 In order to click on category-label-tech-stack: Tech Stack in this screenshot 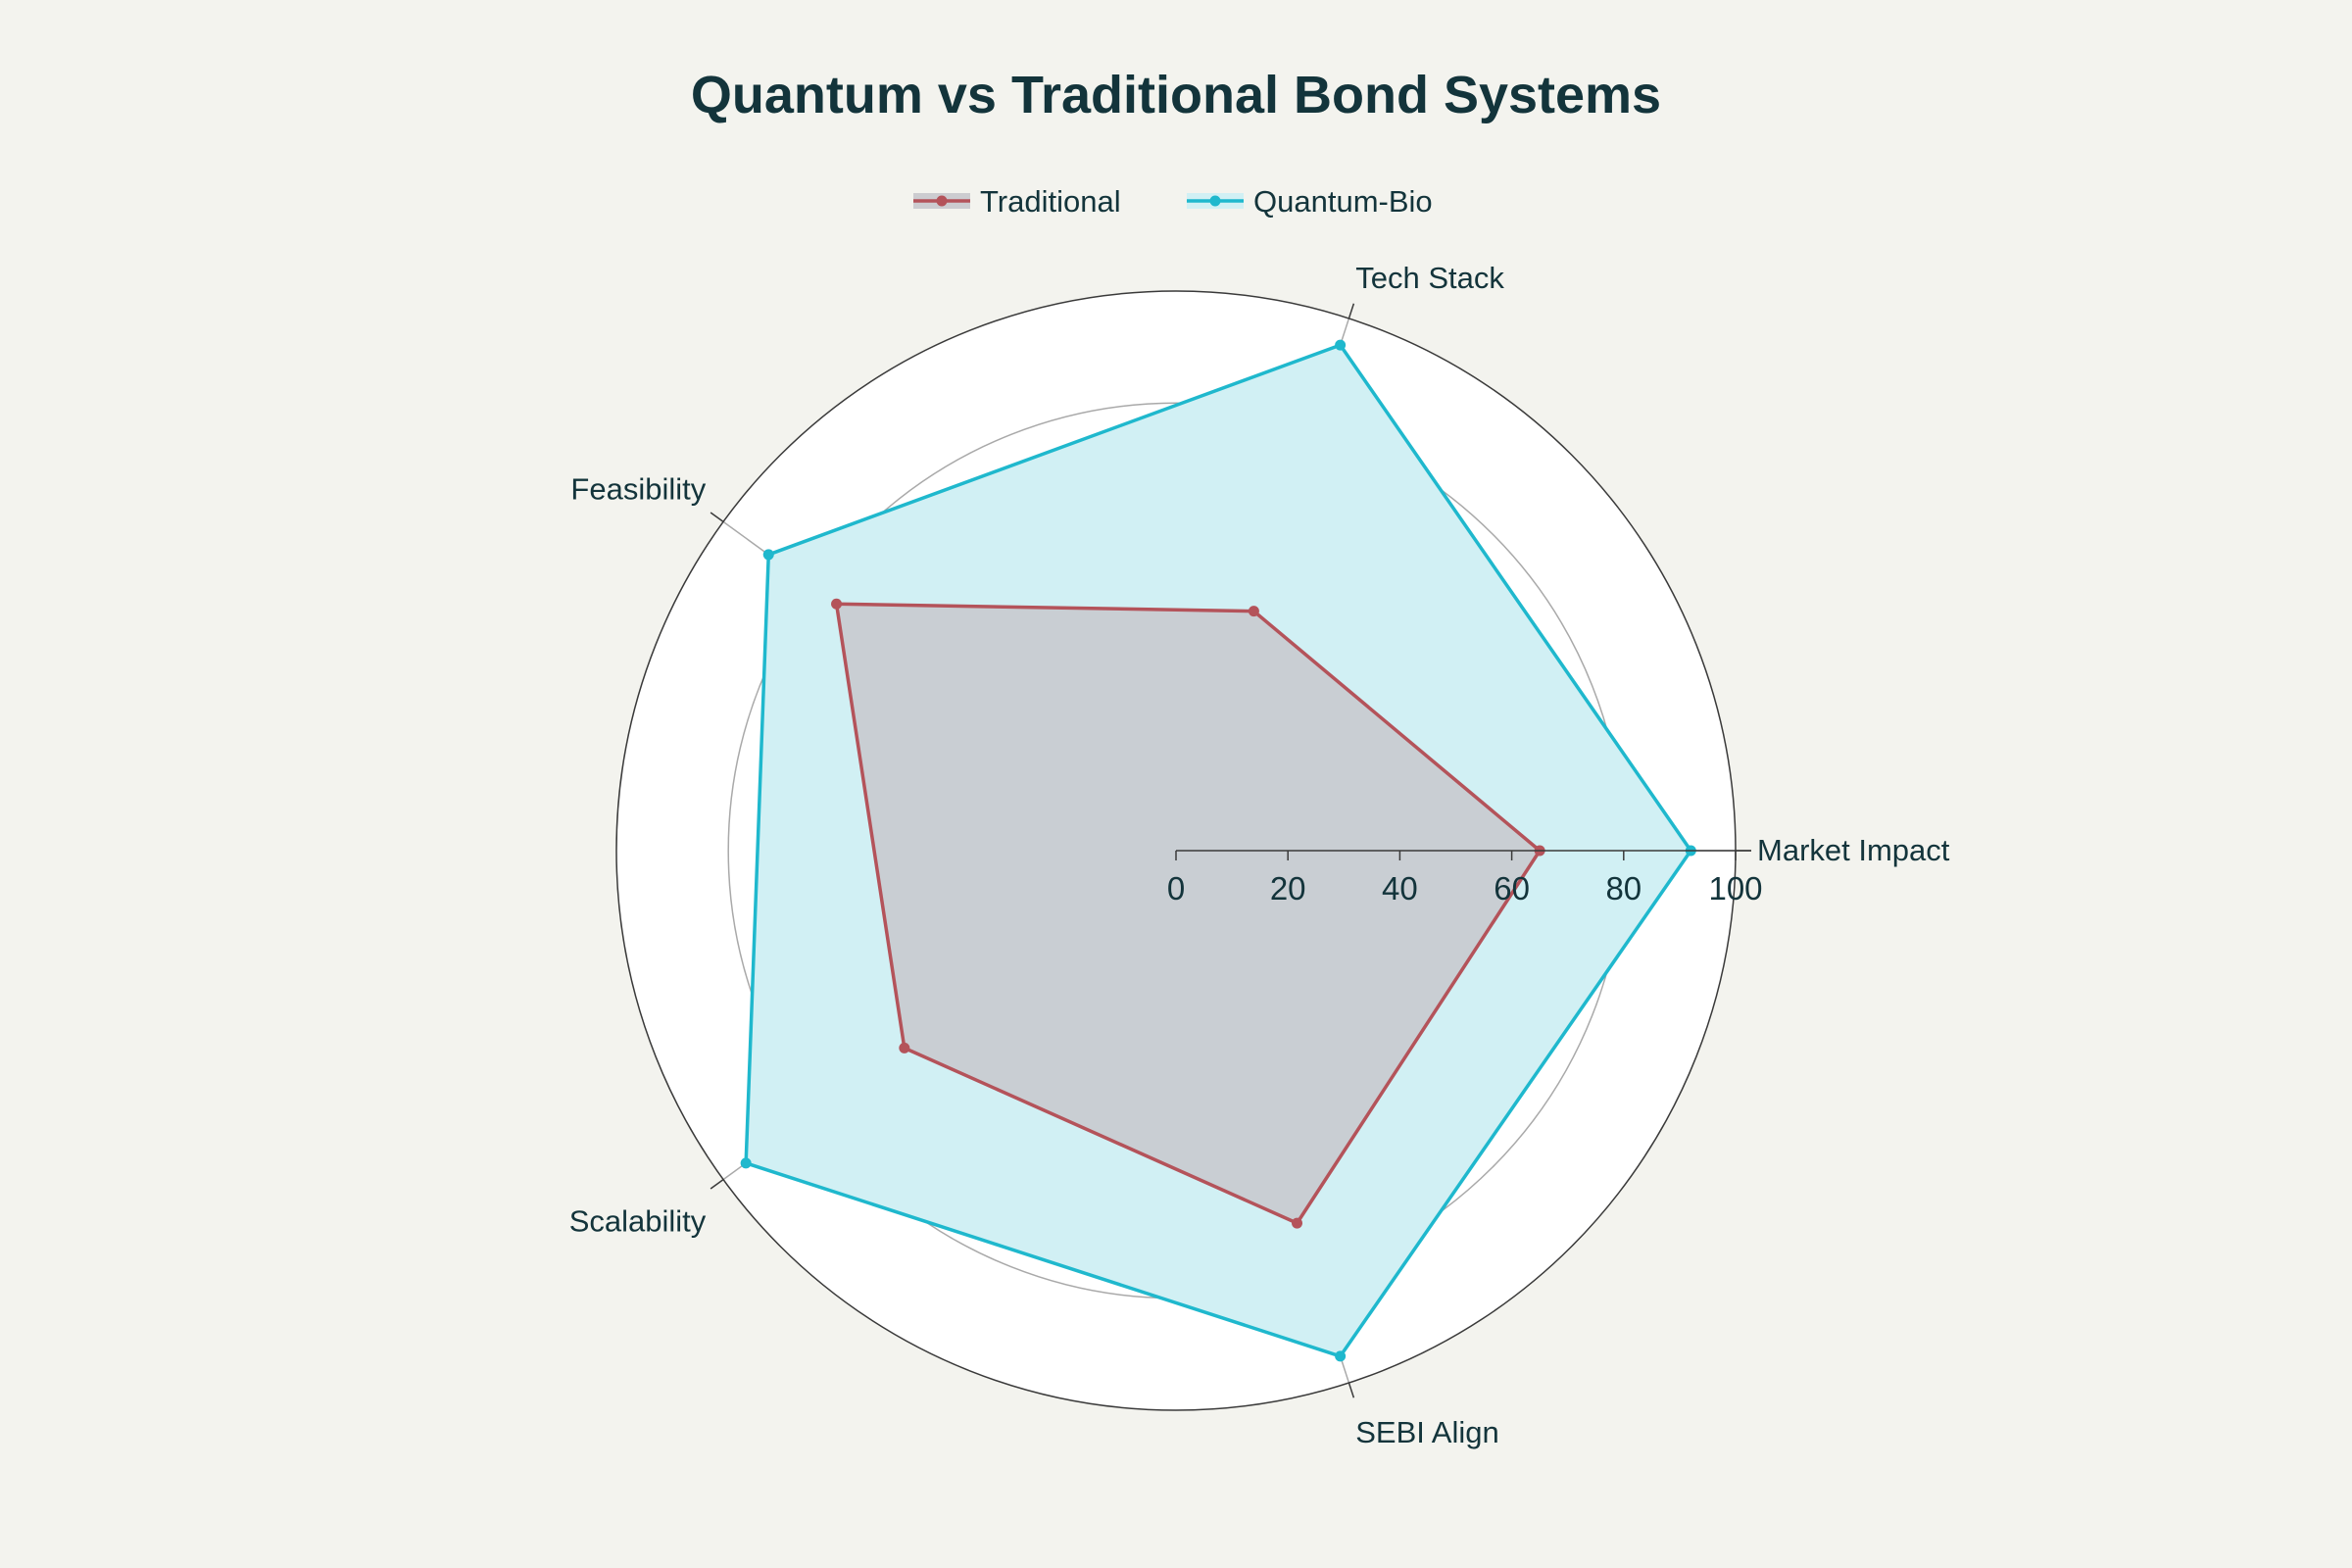, I will do `click(1429, 278)`.